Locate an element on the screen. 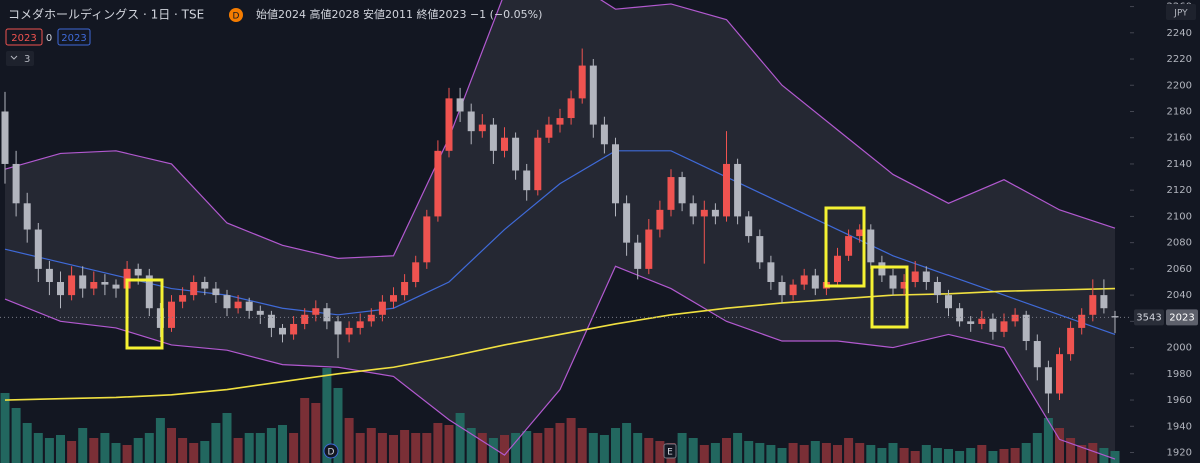  interval-label: D is located at coordinates (236, 17).